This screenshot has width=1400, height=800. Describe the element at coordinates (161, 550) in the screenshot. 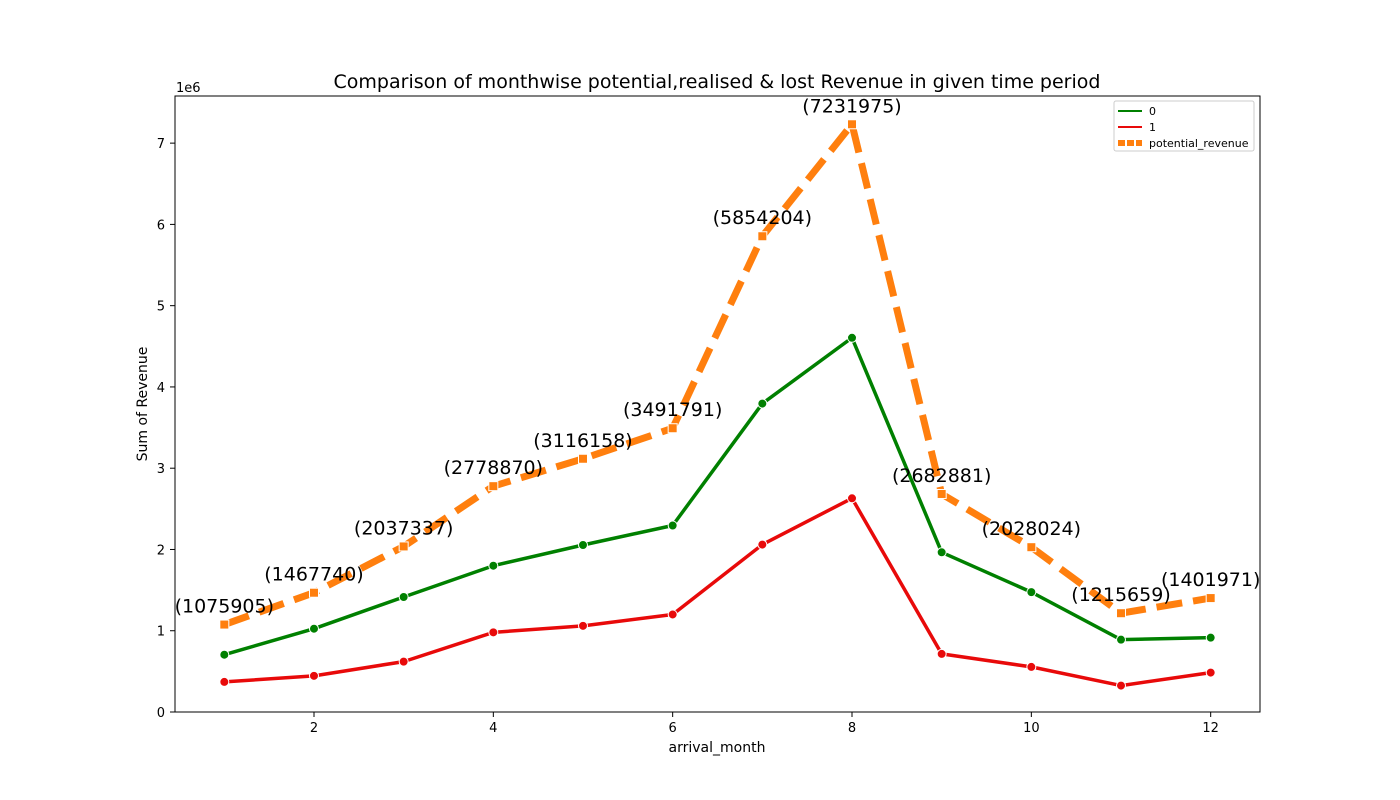

I see `y-tick-label: 2` at that location.